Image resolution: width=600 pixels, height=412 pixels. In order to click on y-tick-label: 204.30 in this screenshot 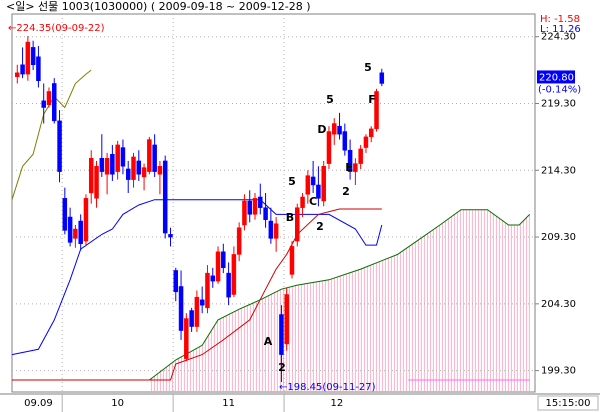, I will do `click(558, 304)`.